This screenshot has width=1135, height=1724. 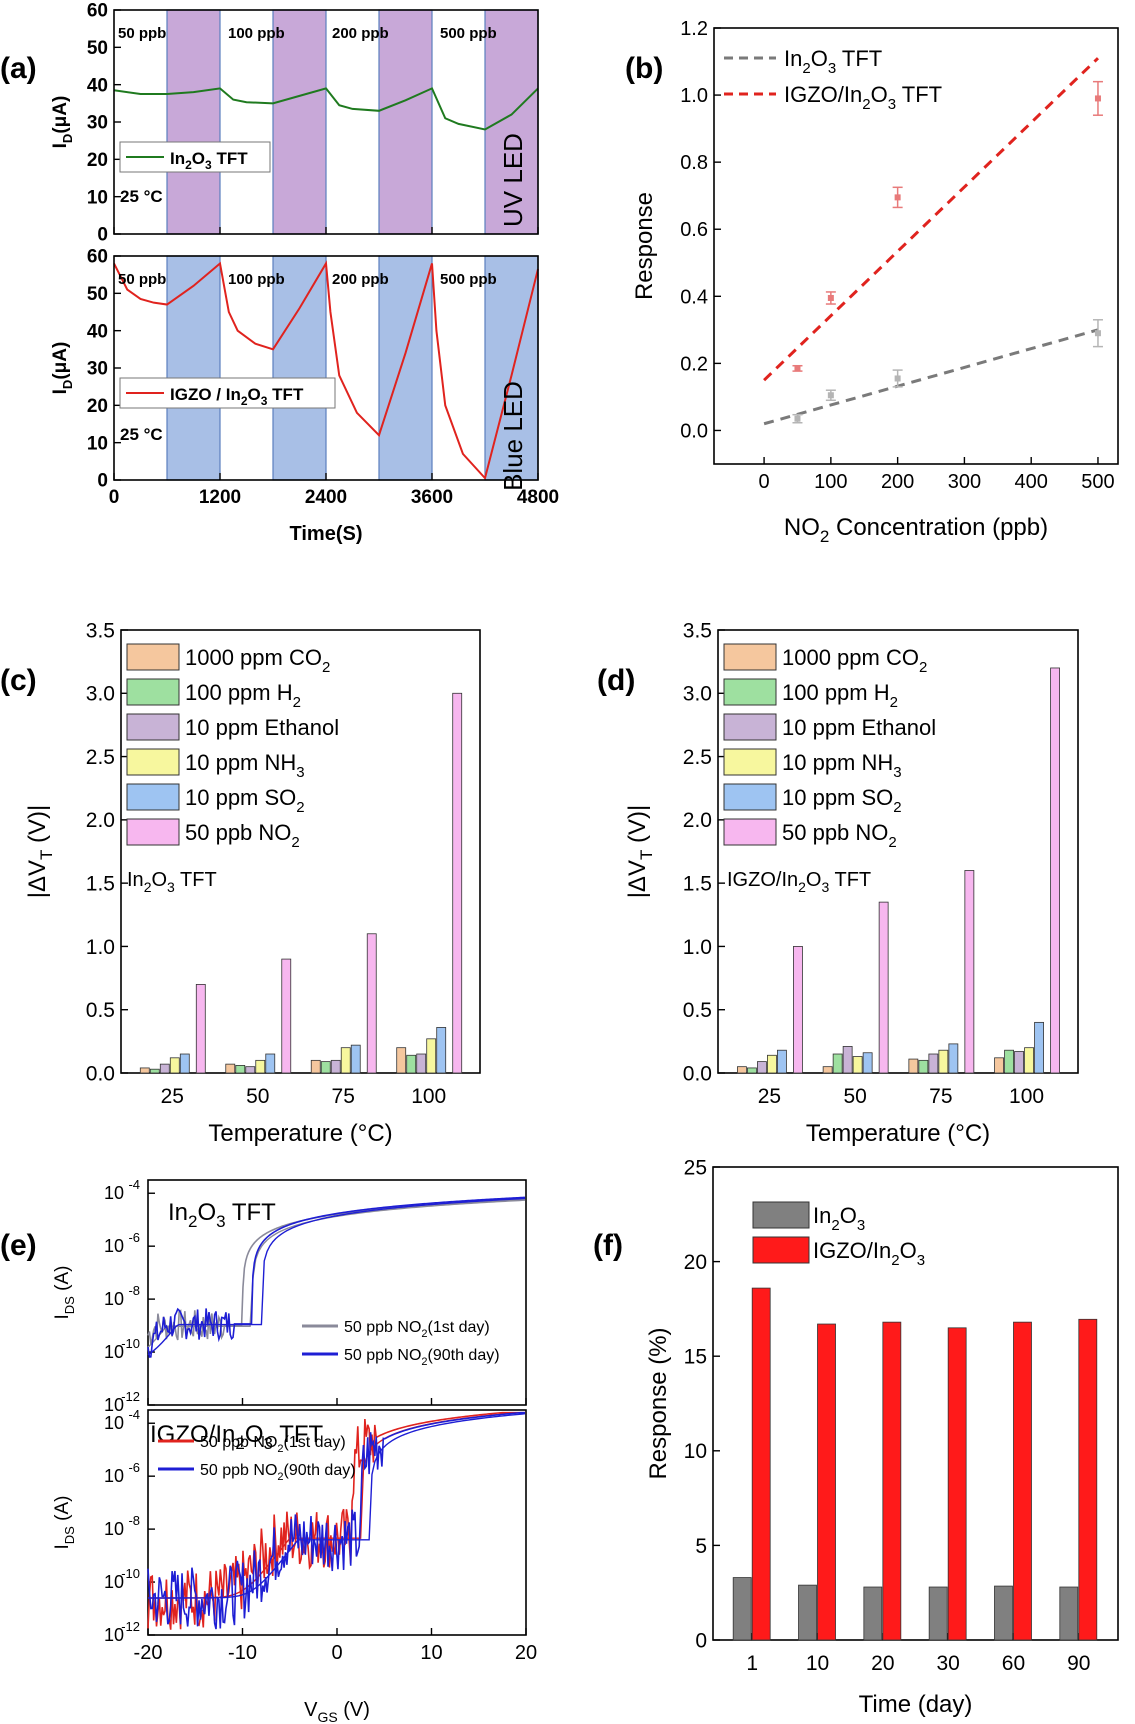 What do you see at coordinates (243, 695) in the screenshot?
I see `legend-label: 100 ppm H2` at bounding box center [243, 695].